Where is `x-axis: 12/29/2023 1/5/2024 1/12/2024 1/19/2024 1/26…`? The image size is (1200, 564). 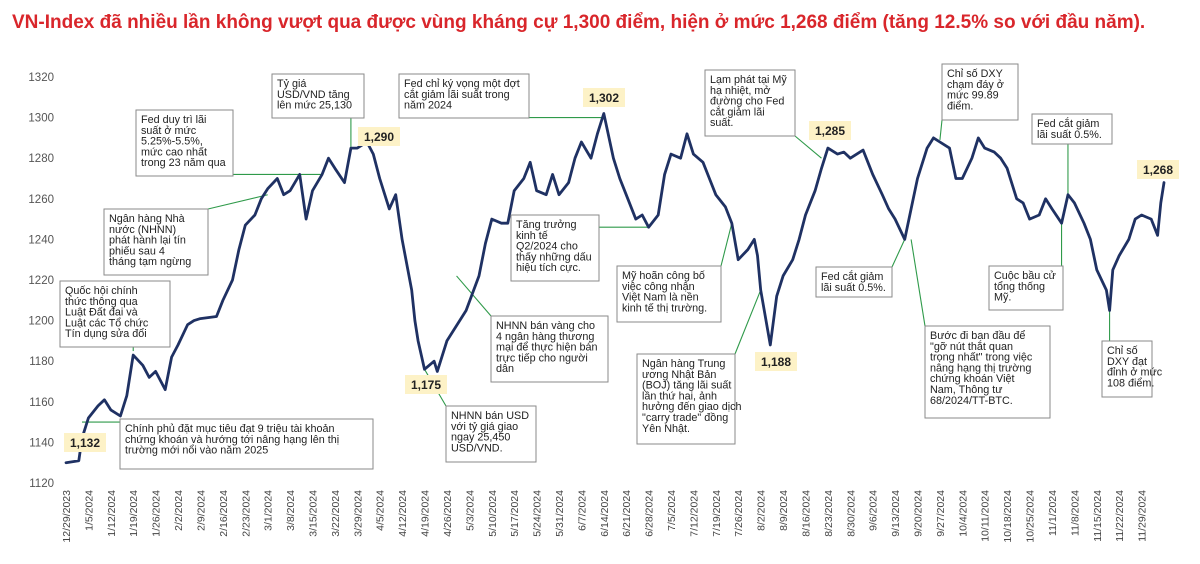 x-axis: 12/29/2023 1/5/2024 1/12/2024 1/19/2024 1/26… is located at coordinates (605, 516).